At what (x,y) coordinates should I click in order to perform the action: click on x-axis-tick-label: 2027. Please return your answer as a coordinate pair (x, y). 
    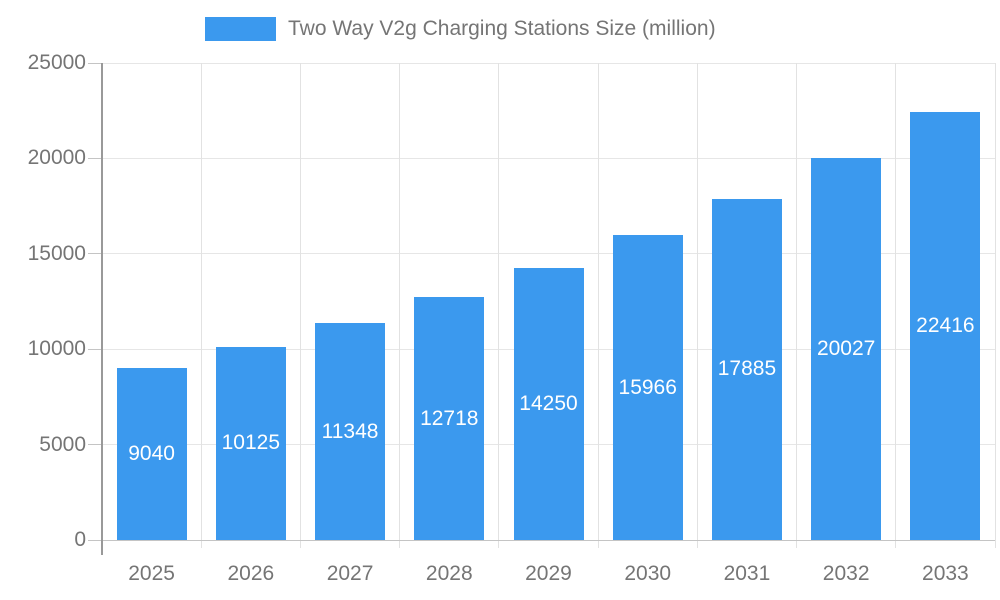
    Looking at the image, I should click on (350, 573).